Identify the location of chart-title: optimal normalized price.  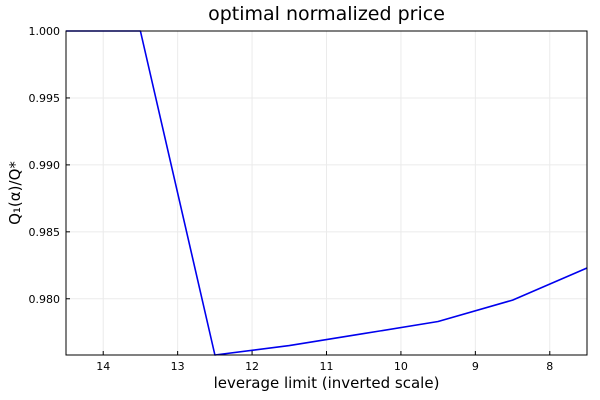
(326, 14).